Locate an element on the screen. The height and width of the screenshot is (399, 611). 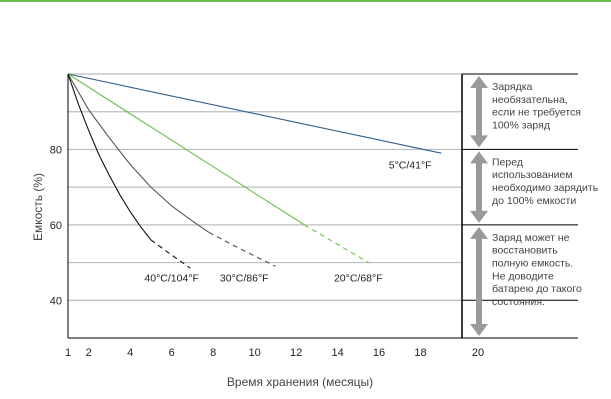
y-tick-label-60: 60 is located at coordinates (56, 226).